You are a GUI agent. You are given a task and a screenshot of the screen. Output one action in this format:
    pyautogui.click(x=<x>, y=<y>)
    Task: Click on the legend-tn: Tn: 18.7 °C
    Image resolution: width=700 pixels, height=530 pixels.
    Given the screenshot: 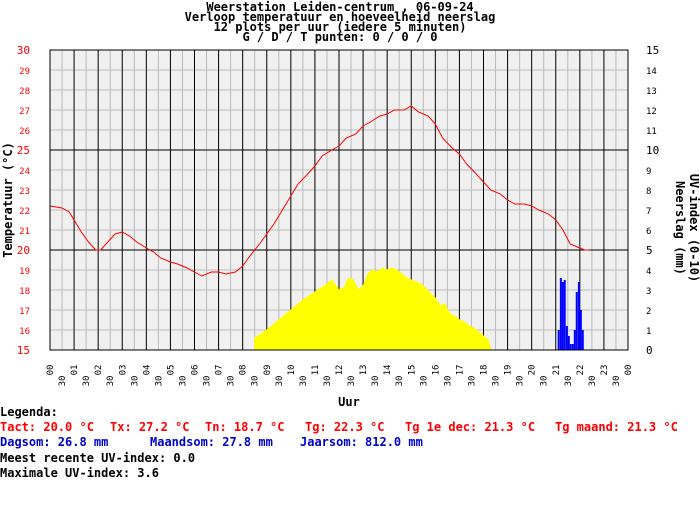 What is the action you would take?
    pyautogui.click(x=245, y=427)
    